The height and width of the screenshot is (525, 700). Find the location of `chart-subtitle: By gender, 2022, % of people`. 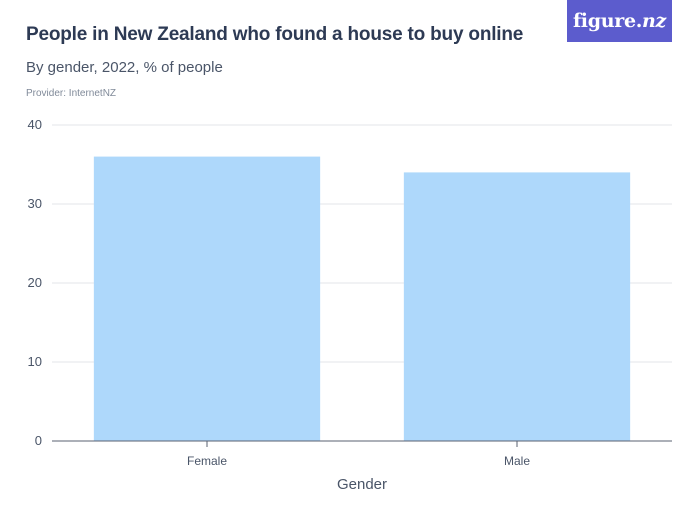

chart-subtitle: By gender, 2022, % of people is located at coordinates (124, 67).